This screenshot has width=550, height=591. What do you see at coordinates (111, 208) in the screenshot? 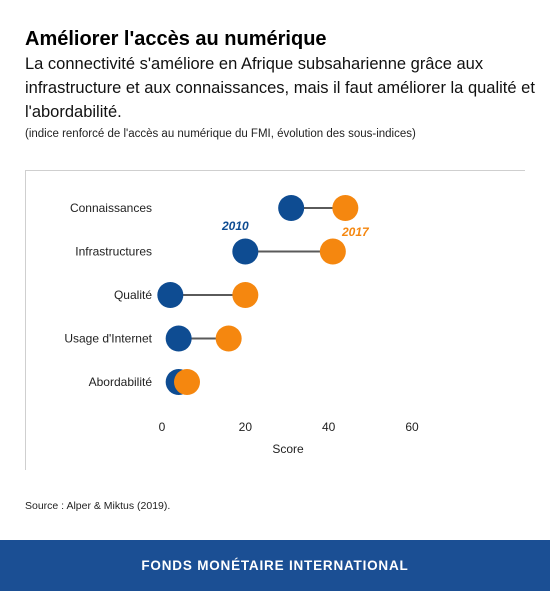
I see `category-label: Connaissances` at bounding box center [111, 208].